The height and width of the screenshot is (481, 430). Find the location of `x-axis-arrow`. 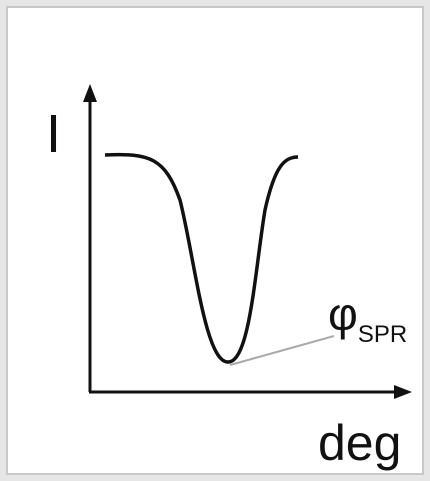

x-axis-arrow is located at coordinates (403, 392).